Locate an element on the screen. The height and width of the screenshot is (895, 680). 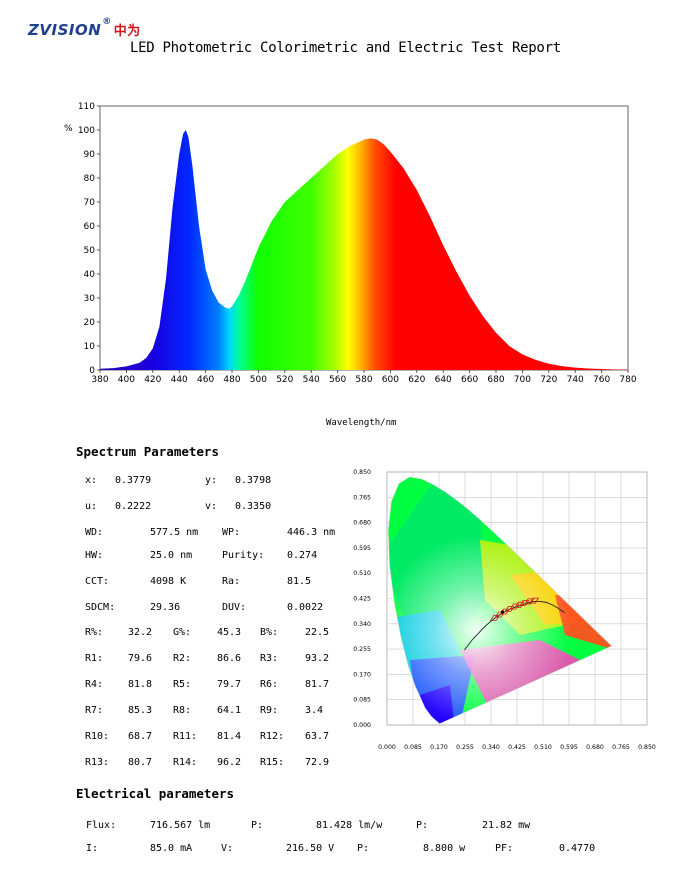
param-value: 85.3 is located at coordinates (140, 710).